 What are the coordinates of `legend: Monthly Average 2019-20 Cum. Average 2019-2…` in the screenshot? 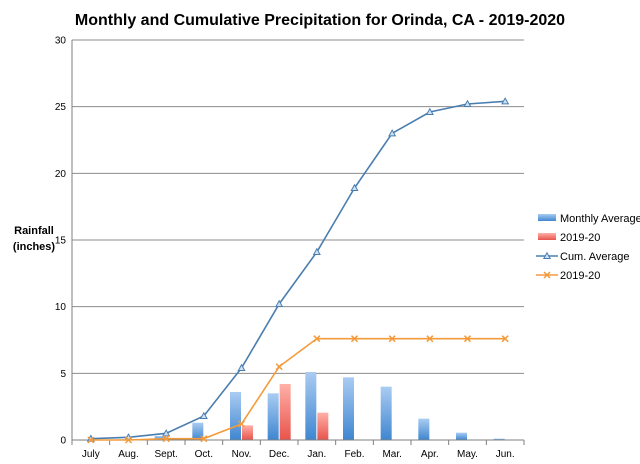 It's located at (588, 247).